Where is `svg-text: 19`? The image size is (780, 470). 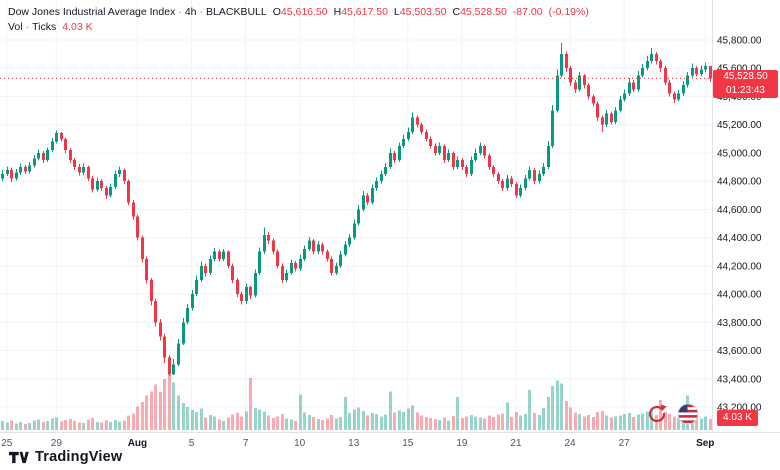 svg-text: 19 is located at coordinates (462, 443).